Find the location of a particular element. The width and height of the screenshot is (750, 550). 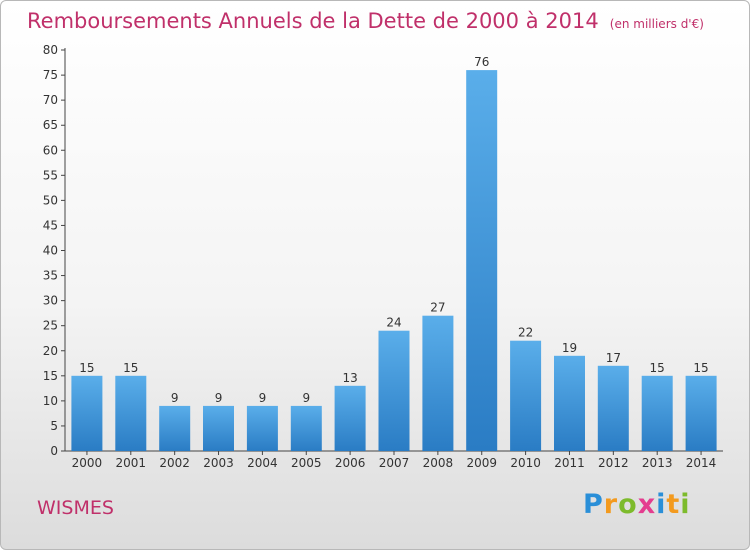

brand-letter: t is located at coordinates (673, 504).